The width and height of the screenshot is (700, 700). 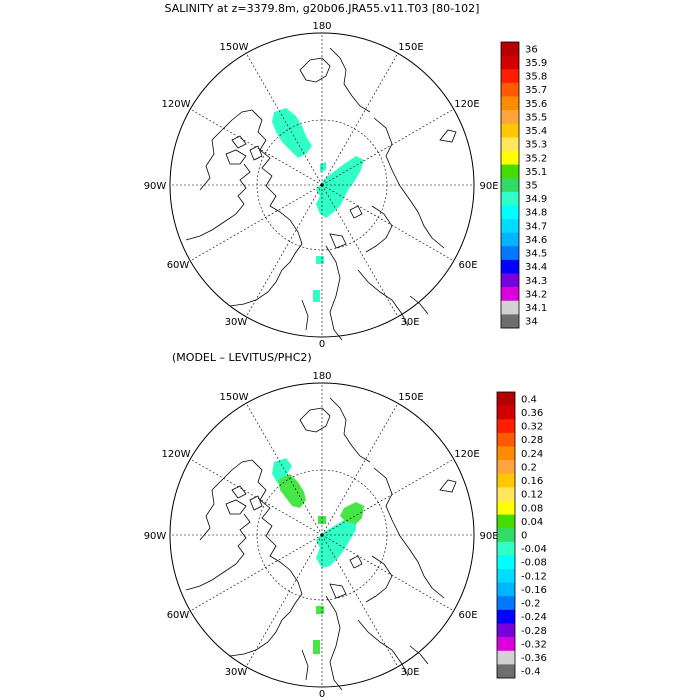 I want to click on colorbar-label: 0.16, so click(x=532, y=481).